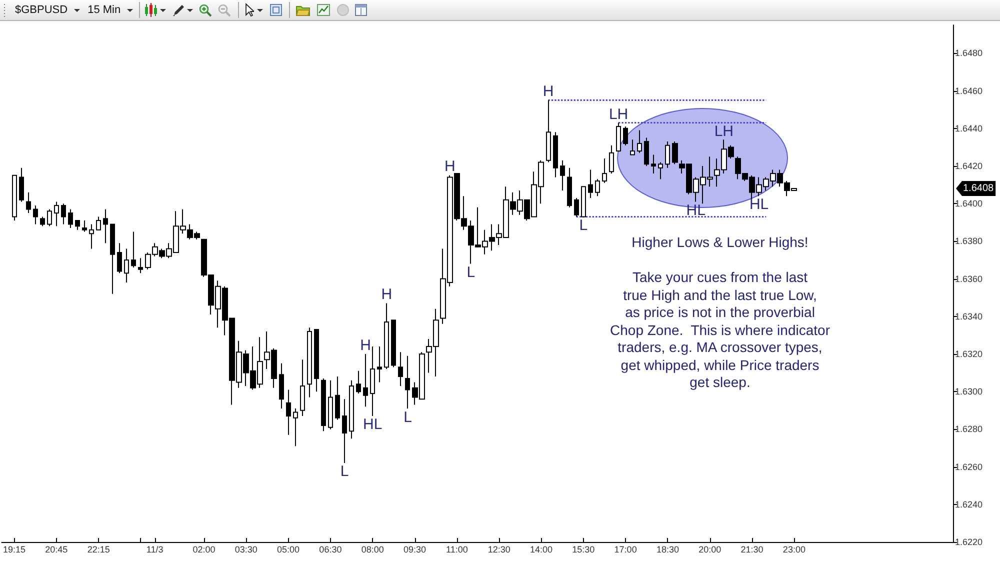 The width and height of the screenshot is (1000, 562). I want to click on annotation: Take your cues from the last true High and the last true Low, as price is not in the proverbial Chop Zone. This is where indicator traders, e.g. MA crossover types, get whipped, while Price traders get sleep., so click(720, 330).